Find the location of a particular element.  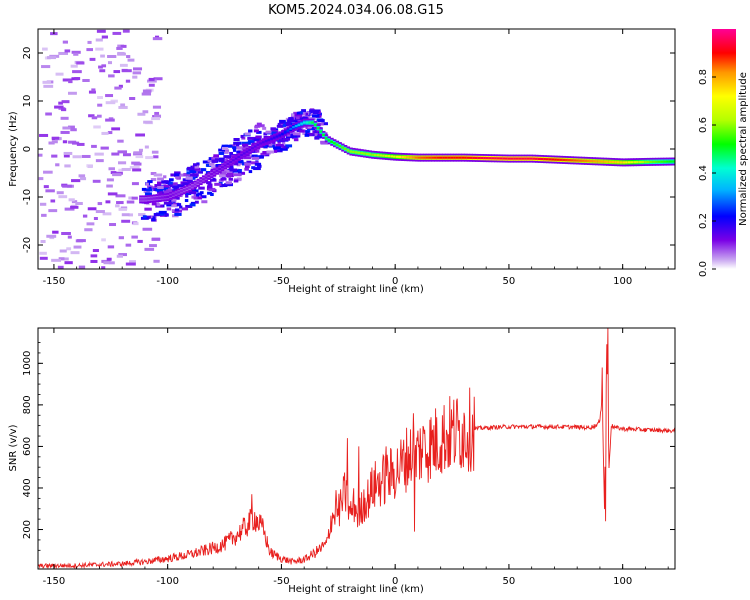

spectrogram-y-label: Frequency (Hz) is located at coordinates (13, 149).